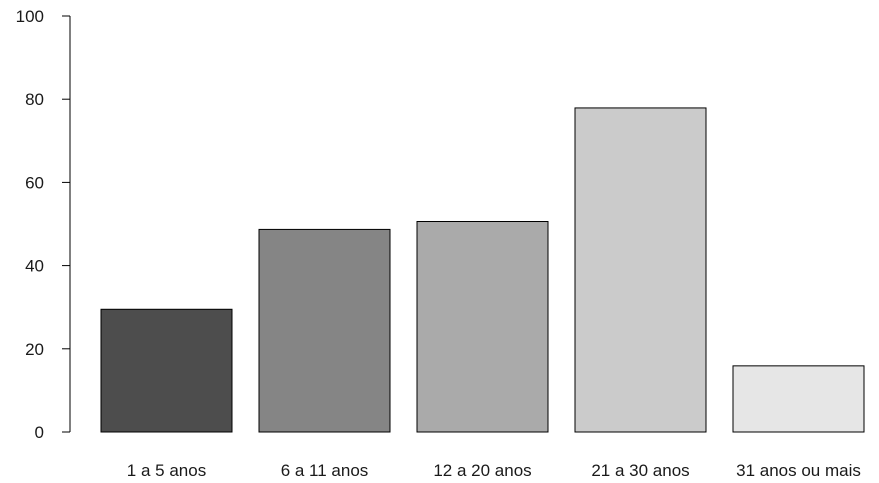 This screenshot has height=483, width=879. What do you see at coordinates (640, 470) in the screenshot?
I see `x-tick-label: 21 a 30 anos` at bounding box center [640, 470].